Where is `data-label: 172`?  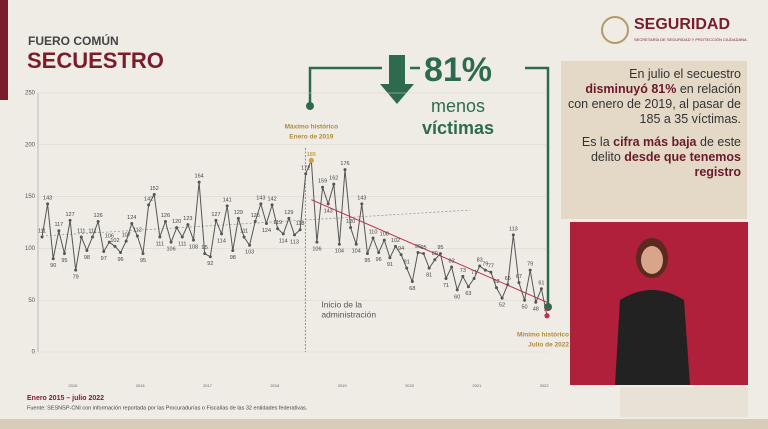
data-label: 172 is located at coordinates (305, 168).